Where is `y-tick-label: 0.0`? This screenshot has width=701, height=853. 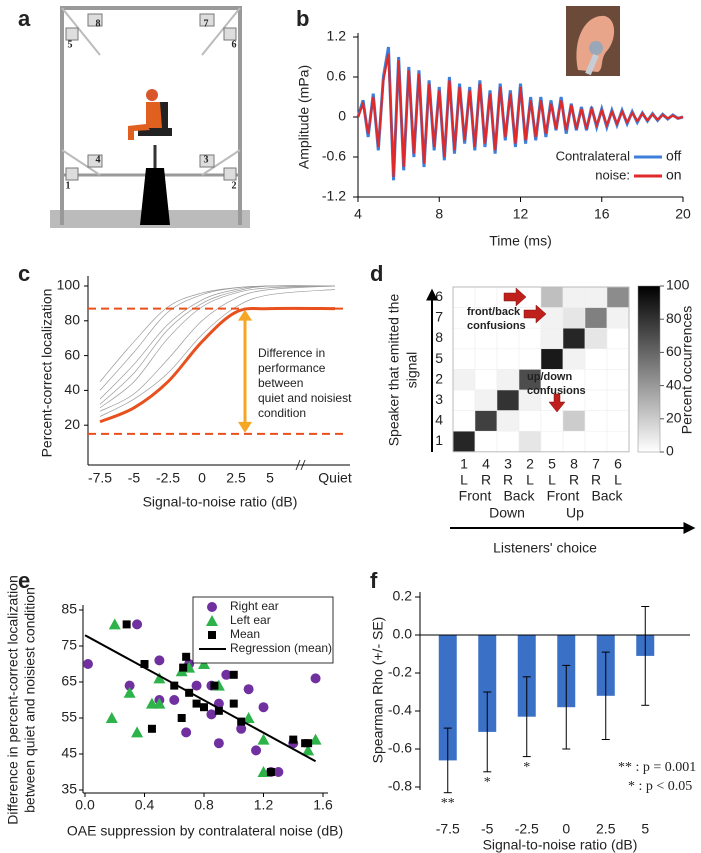
y-tick-label: 0.0 is located at coordinates (403, 634).